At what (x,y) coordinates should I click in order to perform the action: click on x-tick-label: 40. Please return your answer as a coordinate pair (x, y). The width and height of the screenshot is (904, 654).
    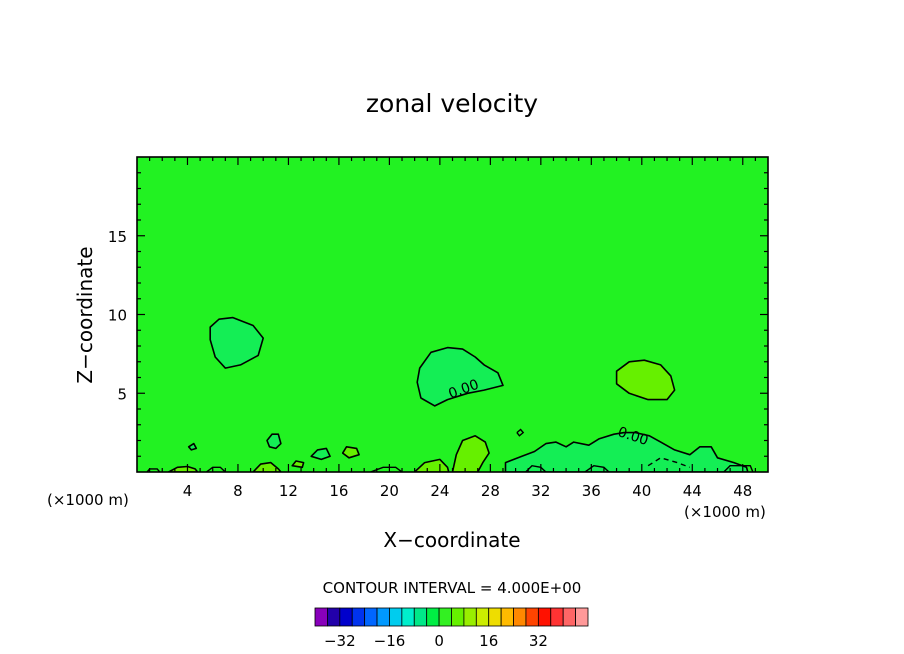
    Looking at the image, I should click on (641, 491).